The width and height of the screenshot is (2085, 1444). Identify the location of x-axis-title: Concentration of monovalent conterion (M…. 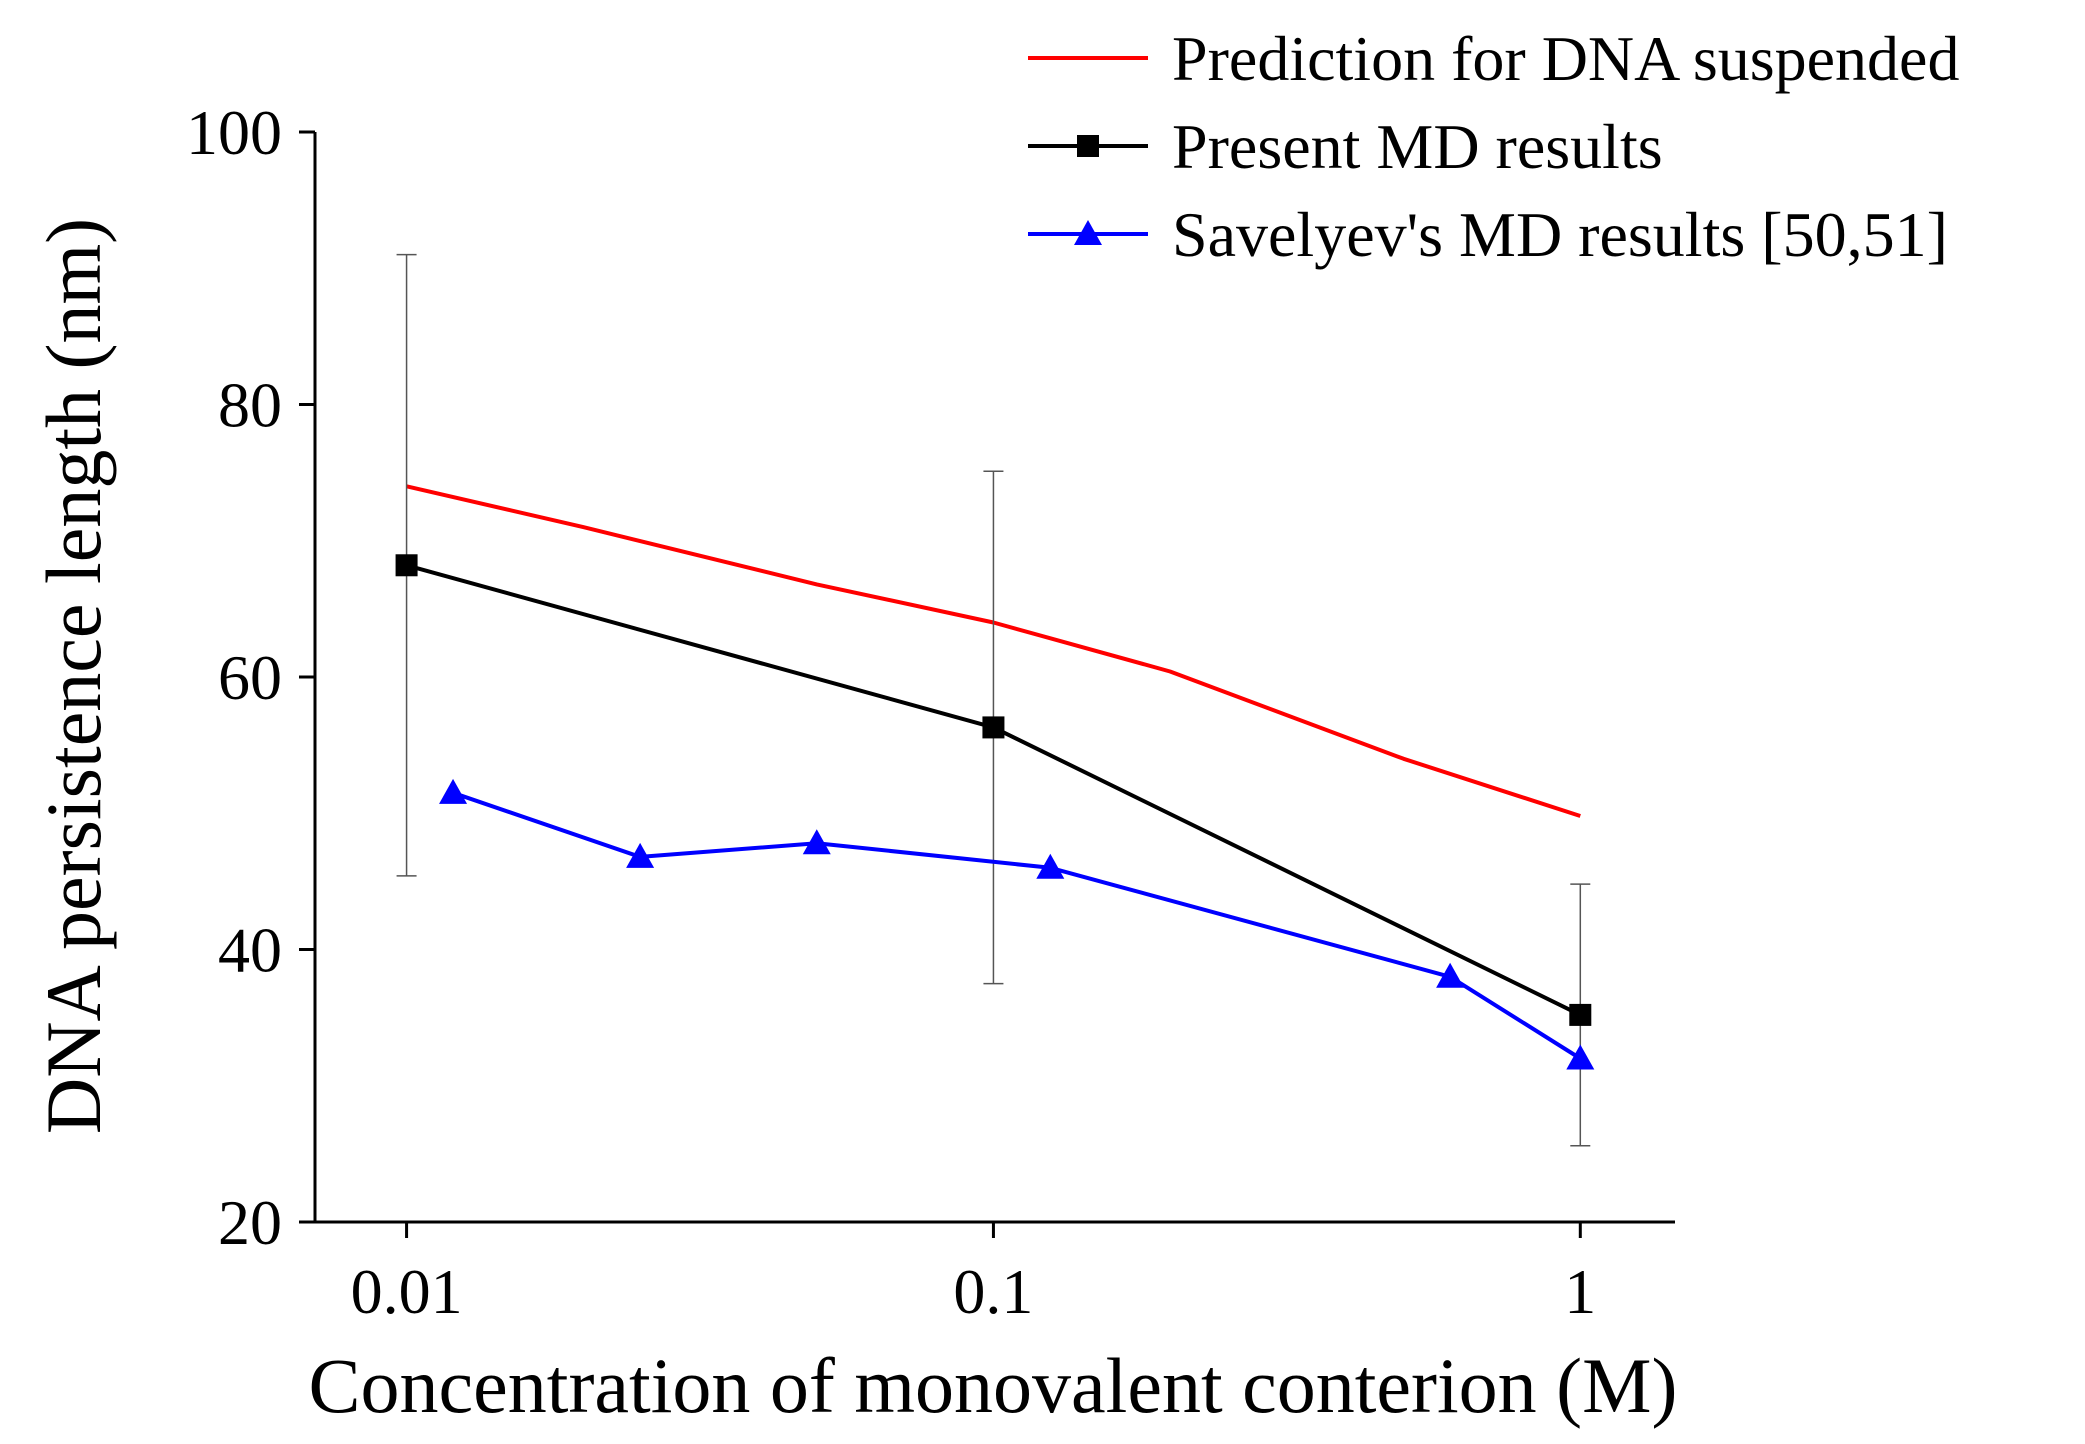
(993, 1385).